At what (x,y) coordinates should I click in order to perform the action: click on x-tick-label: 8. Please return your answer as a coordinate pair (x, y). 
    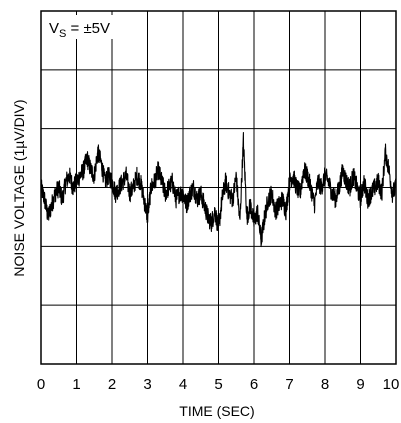
    Looking at the image, I should click on (325, 384).